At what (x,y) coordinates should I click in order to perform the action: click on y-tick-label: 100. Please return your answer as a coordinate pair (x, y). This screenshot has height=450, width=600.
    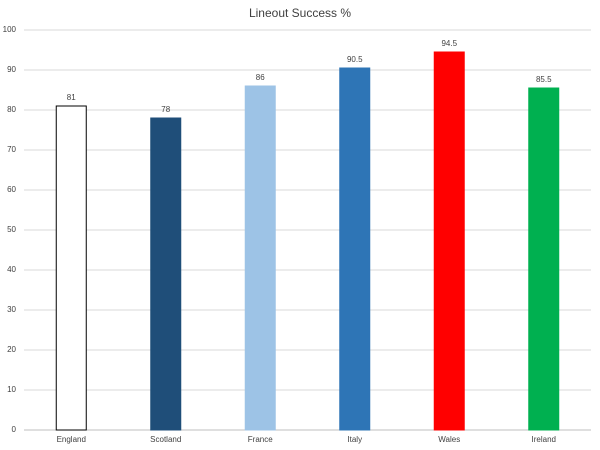
    Looking at the image, I should click on (10, 29).